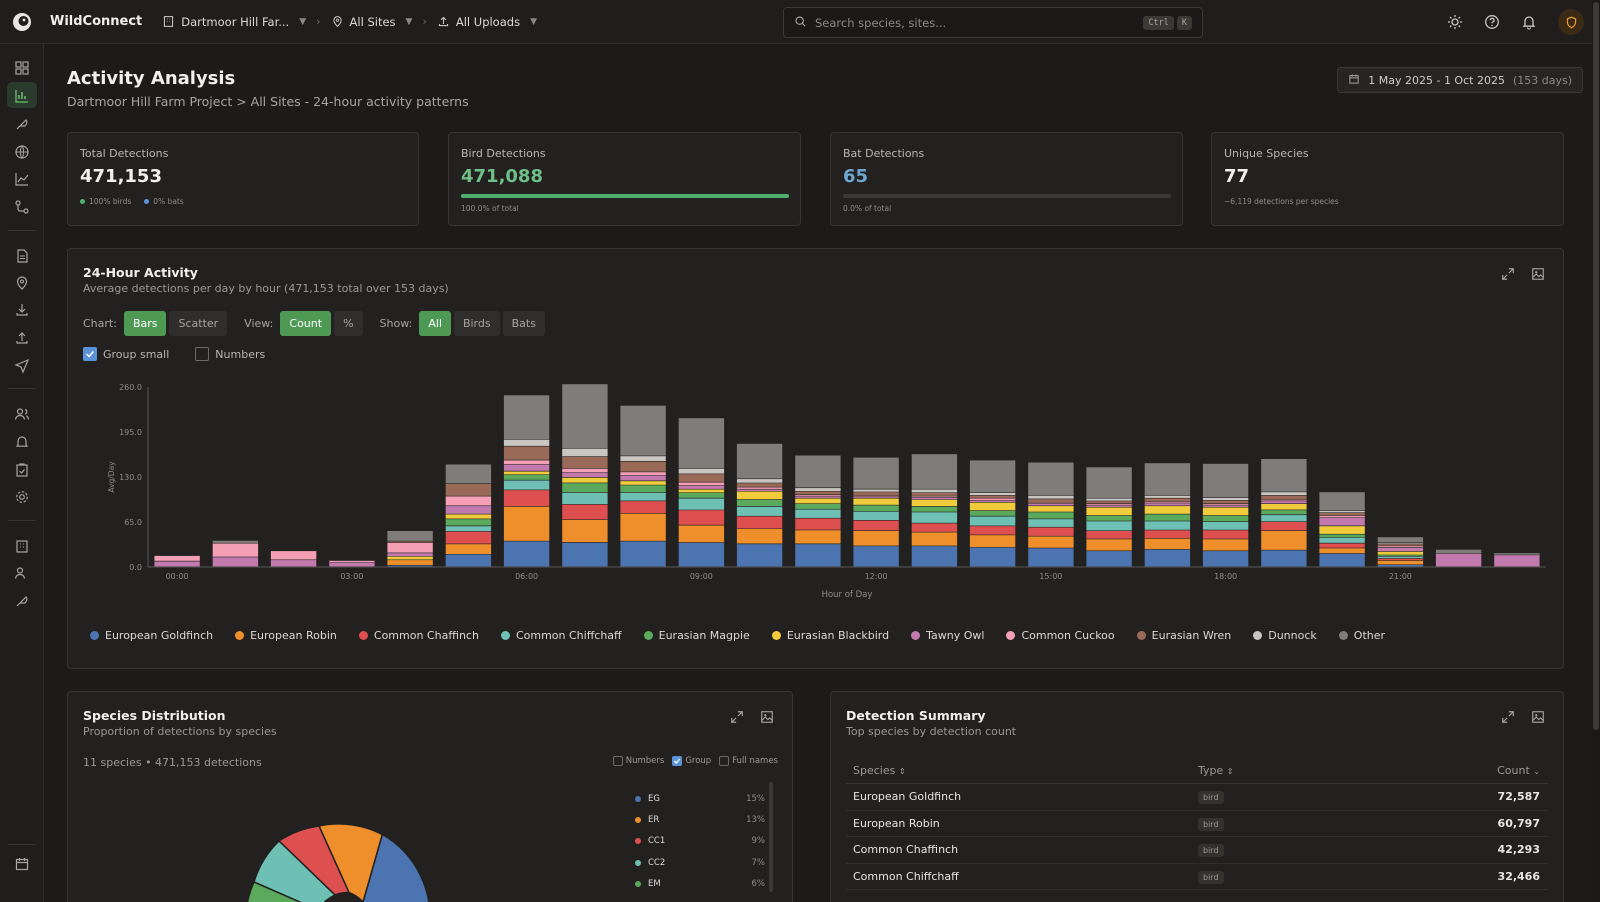 Image resolution: width=1600 pixels, height=902 pixels. Describe the element at coordinates (1197, 850) in the screenshot. I see `table-row: Common Chaffinch bird 42,293` at that location.